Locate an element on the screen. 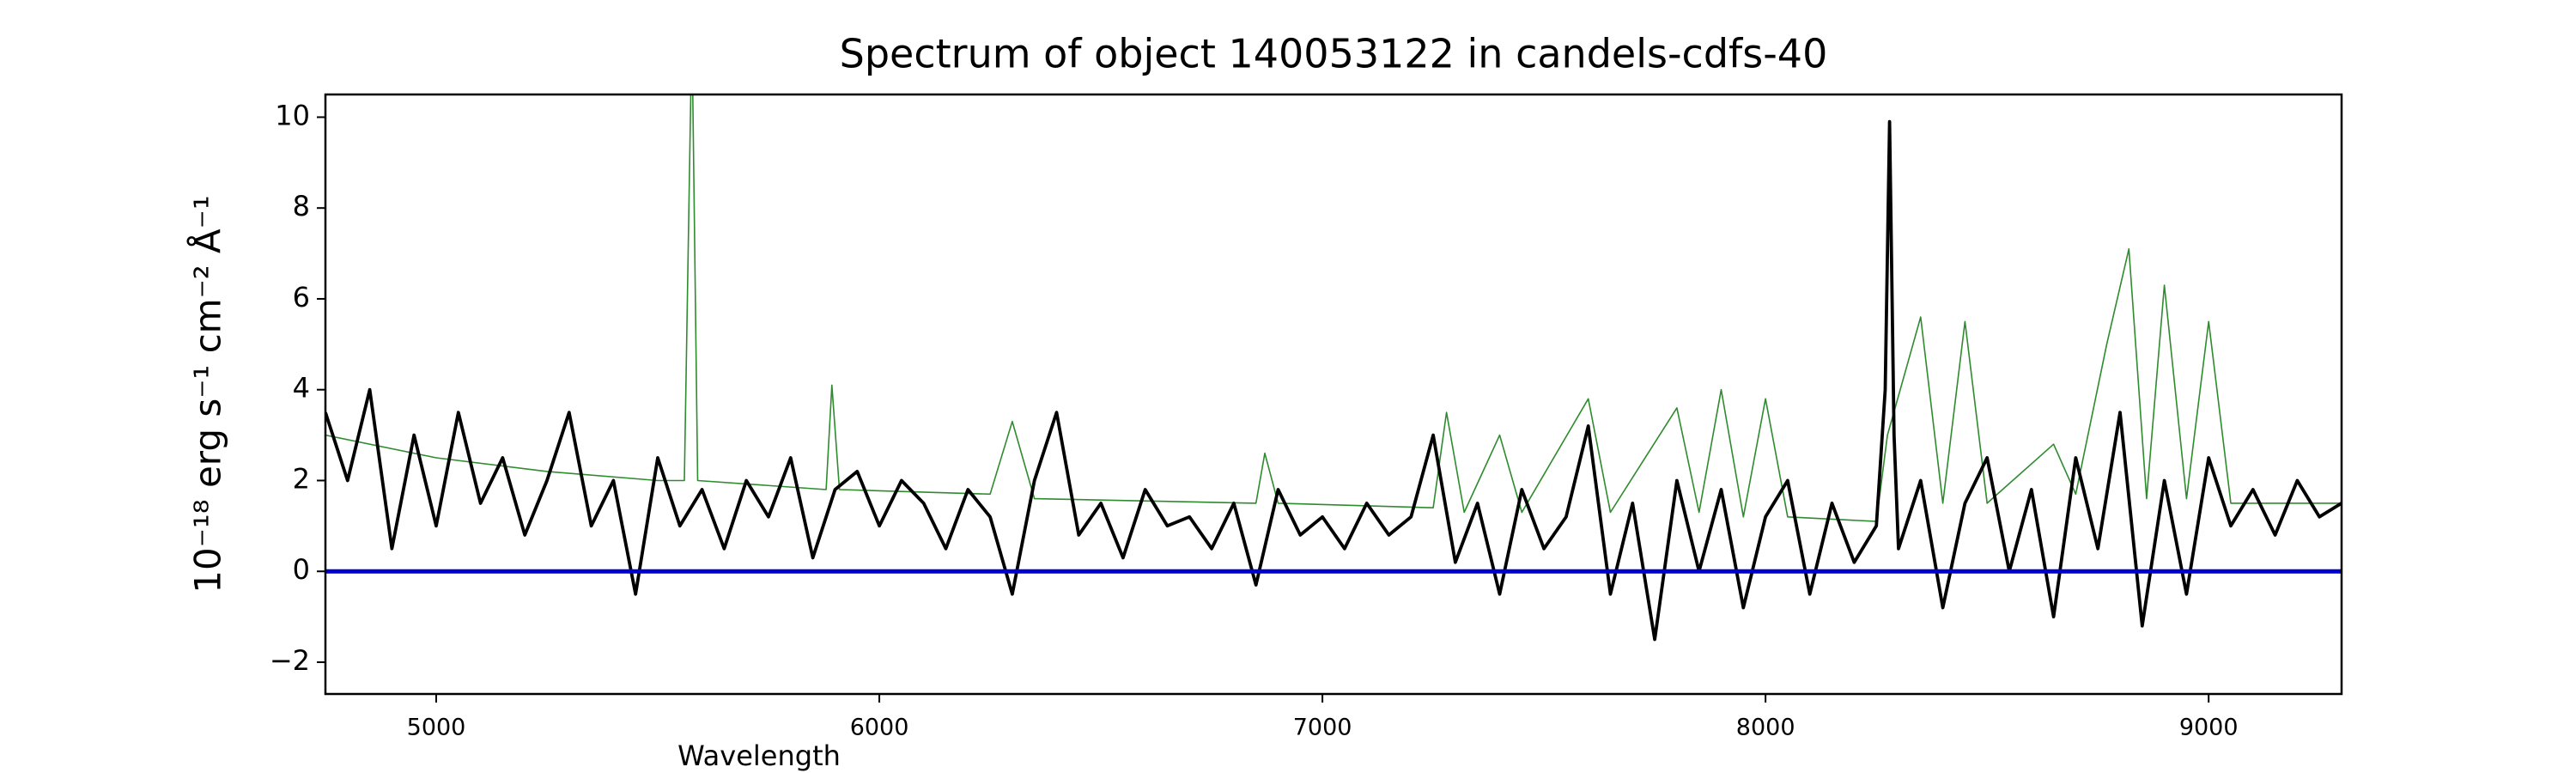 The width and height of the screenshot is (2576, 773). x-tick-label: 6000 is located at coordinates (879, 728).